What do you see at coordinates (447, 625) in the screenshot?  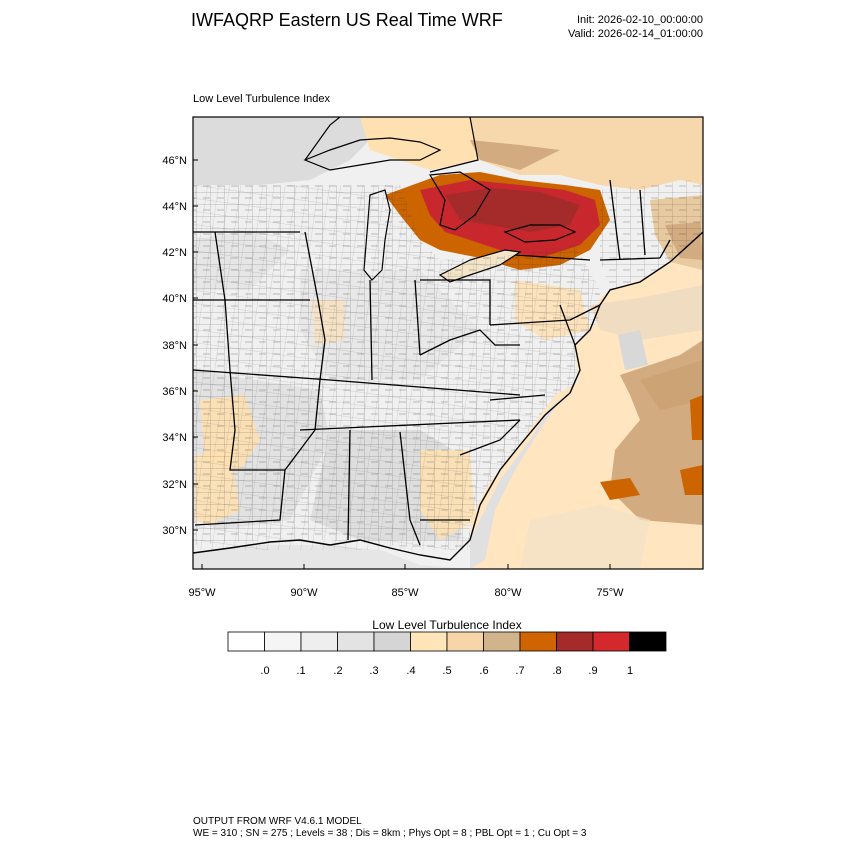 I see `colorbar-title: Low Level Turbulence Index` at bounding box center [447, 625].